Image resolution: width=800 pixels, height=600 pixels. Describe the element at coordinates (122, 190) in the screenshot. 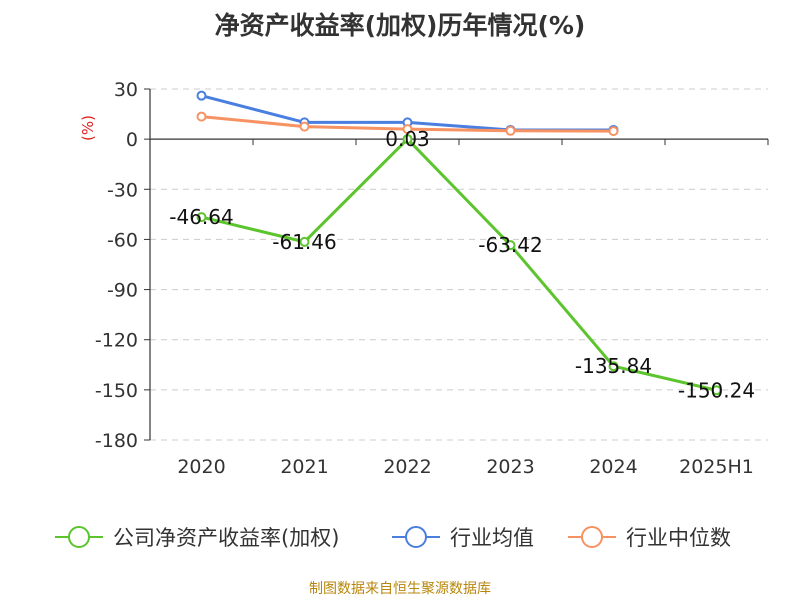

I see `y-tick-label: -30` at that location.